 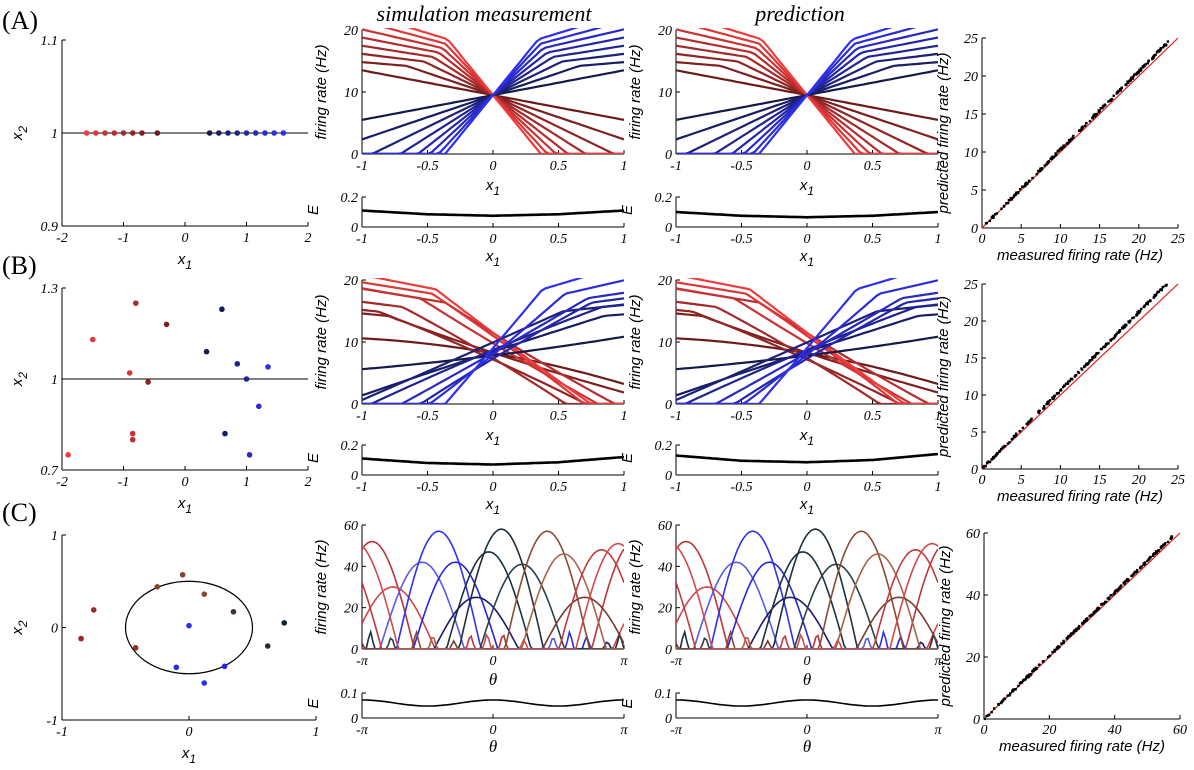 I want to click on axis-label-subscript: 1, so click(x=810, y=510).